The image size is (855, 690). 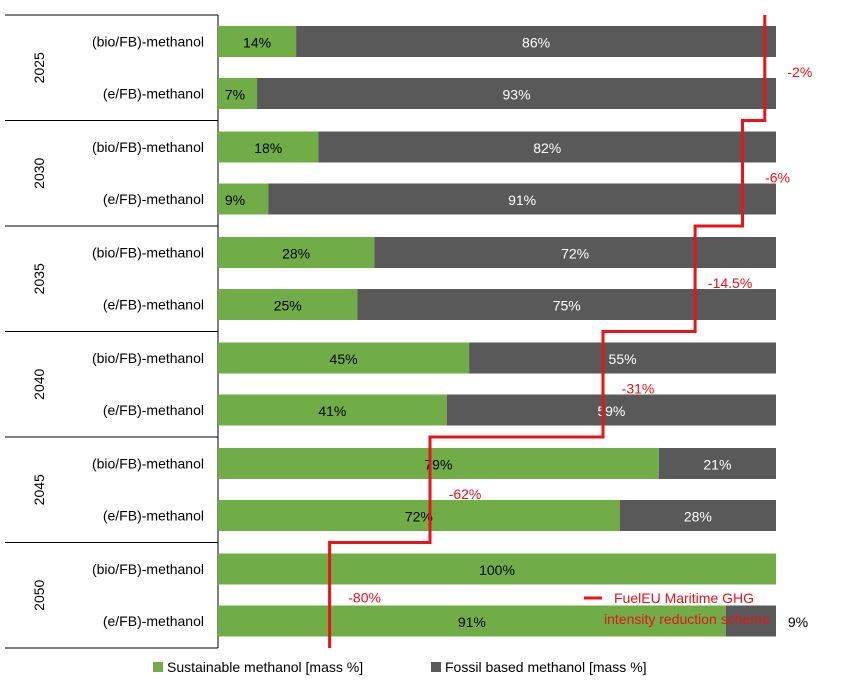 I want to click on data-label-fossil: 9%, so click(x=798, y=622).